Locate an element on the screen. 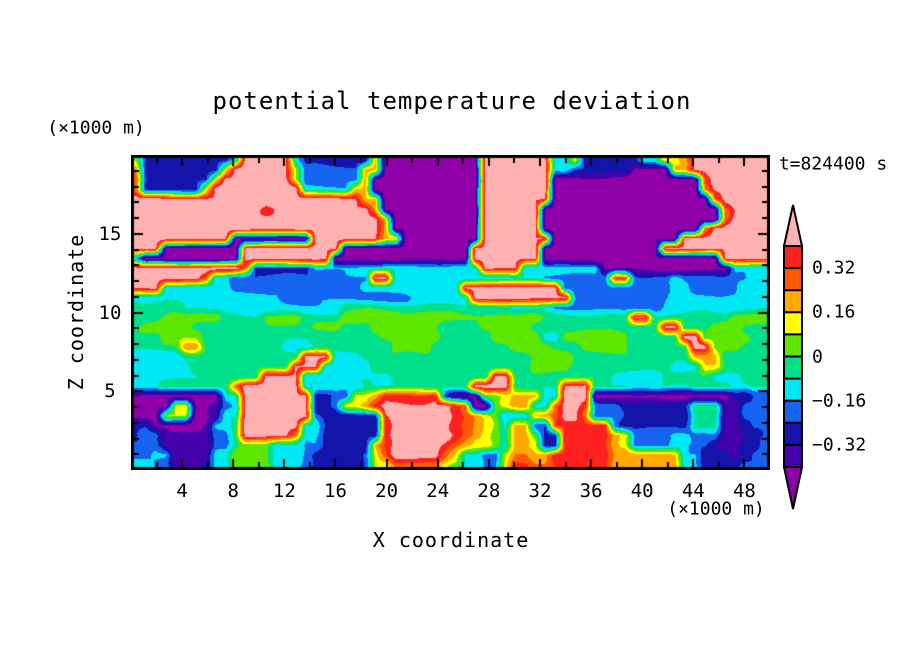 The image size is (904, 654). x-tick-label: 16 is located at coordinates (335, 491).